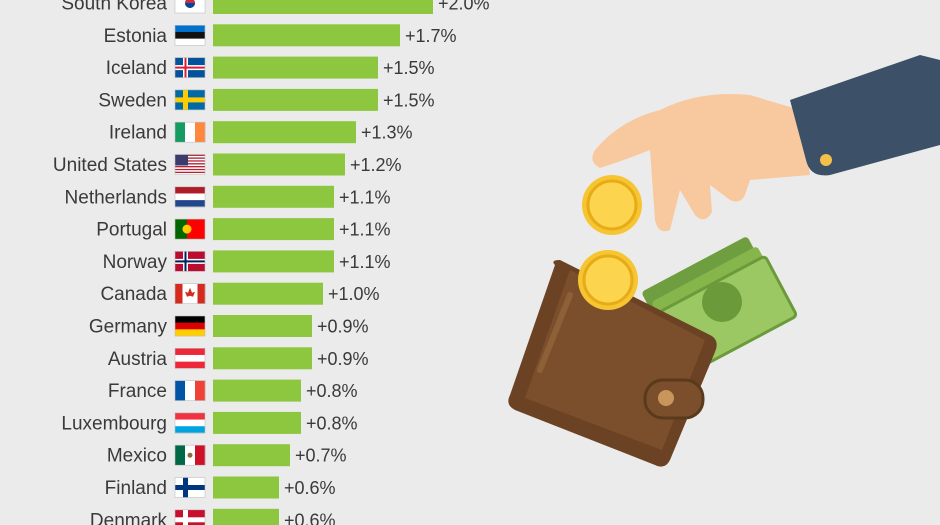 The height and width of the screenshot is (525, 940). I want to click on category-label-luxembourg: Luxembourg, so click(114, 423).